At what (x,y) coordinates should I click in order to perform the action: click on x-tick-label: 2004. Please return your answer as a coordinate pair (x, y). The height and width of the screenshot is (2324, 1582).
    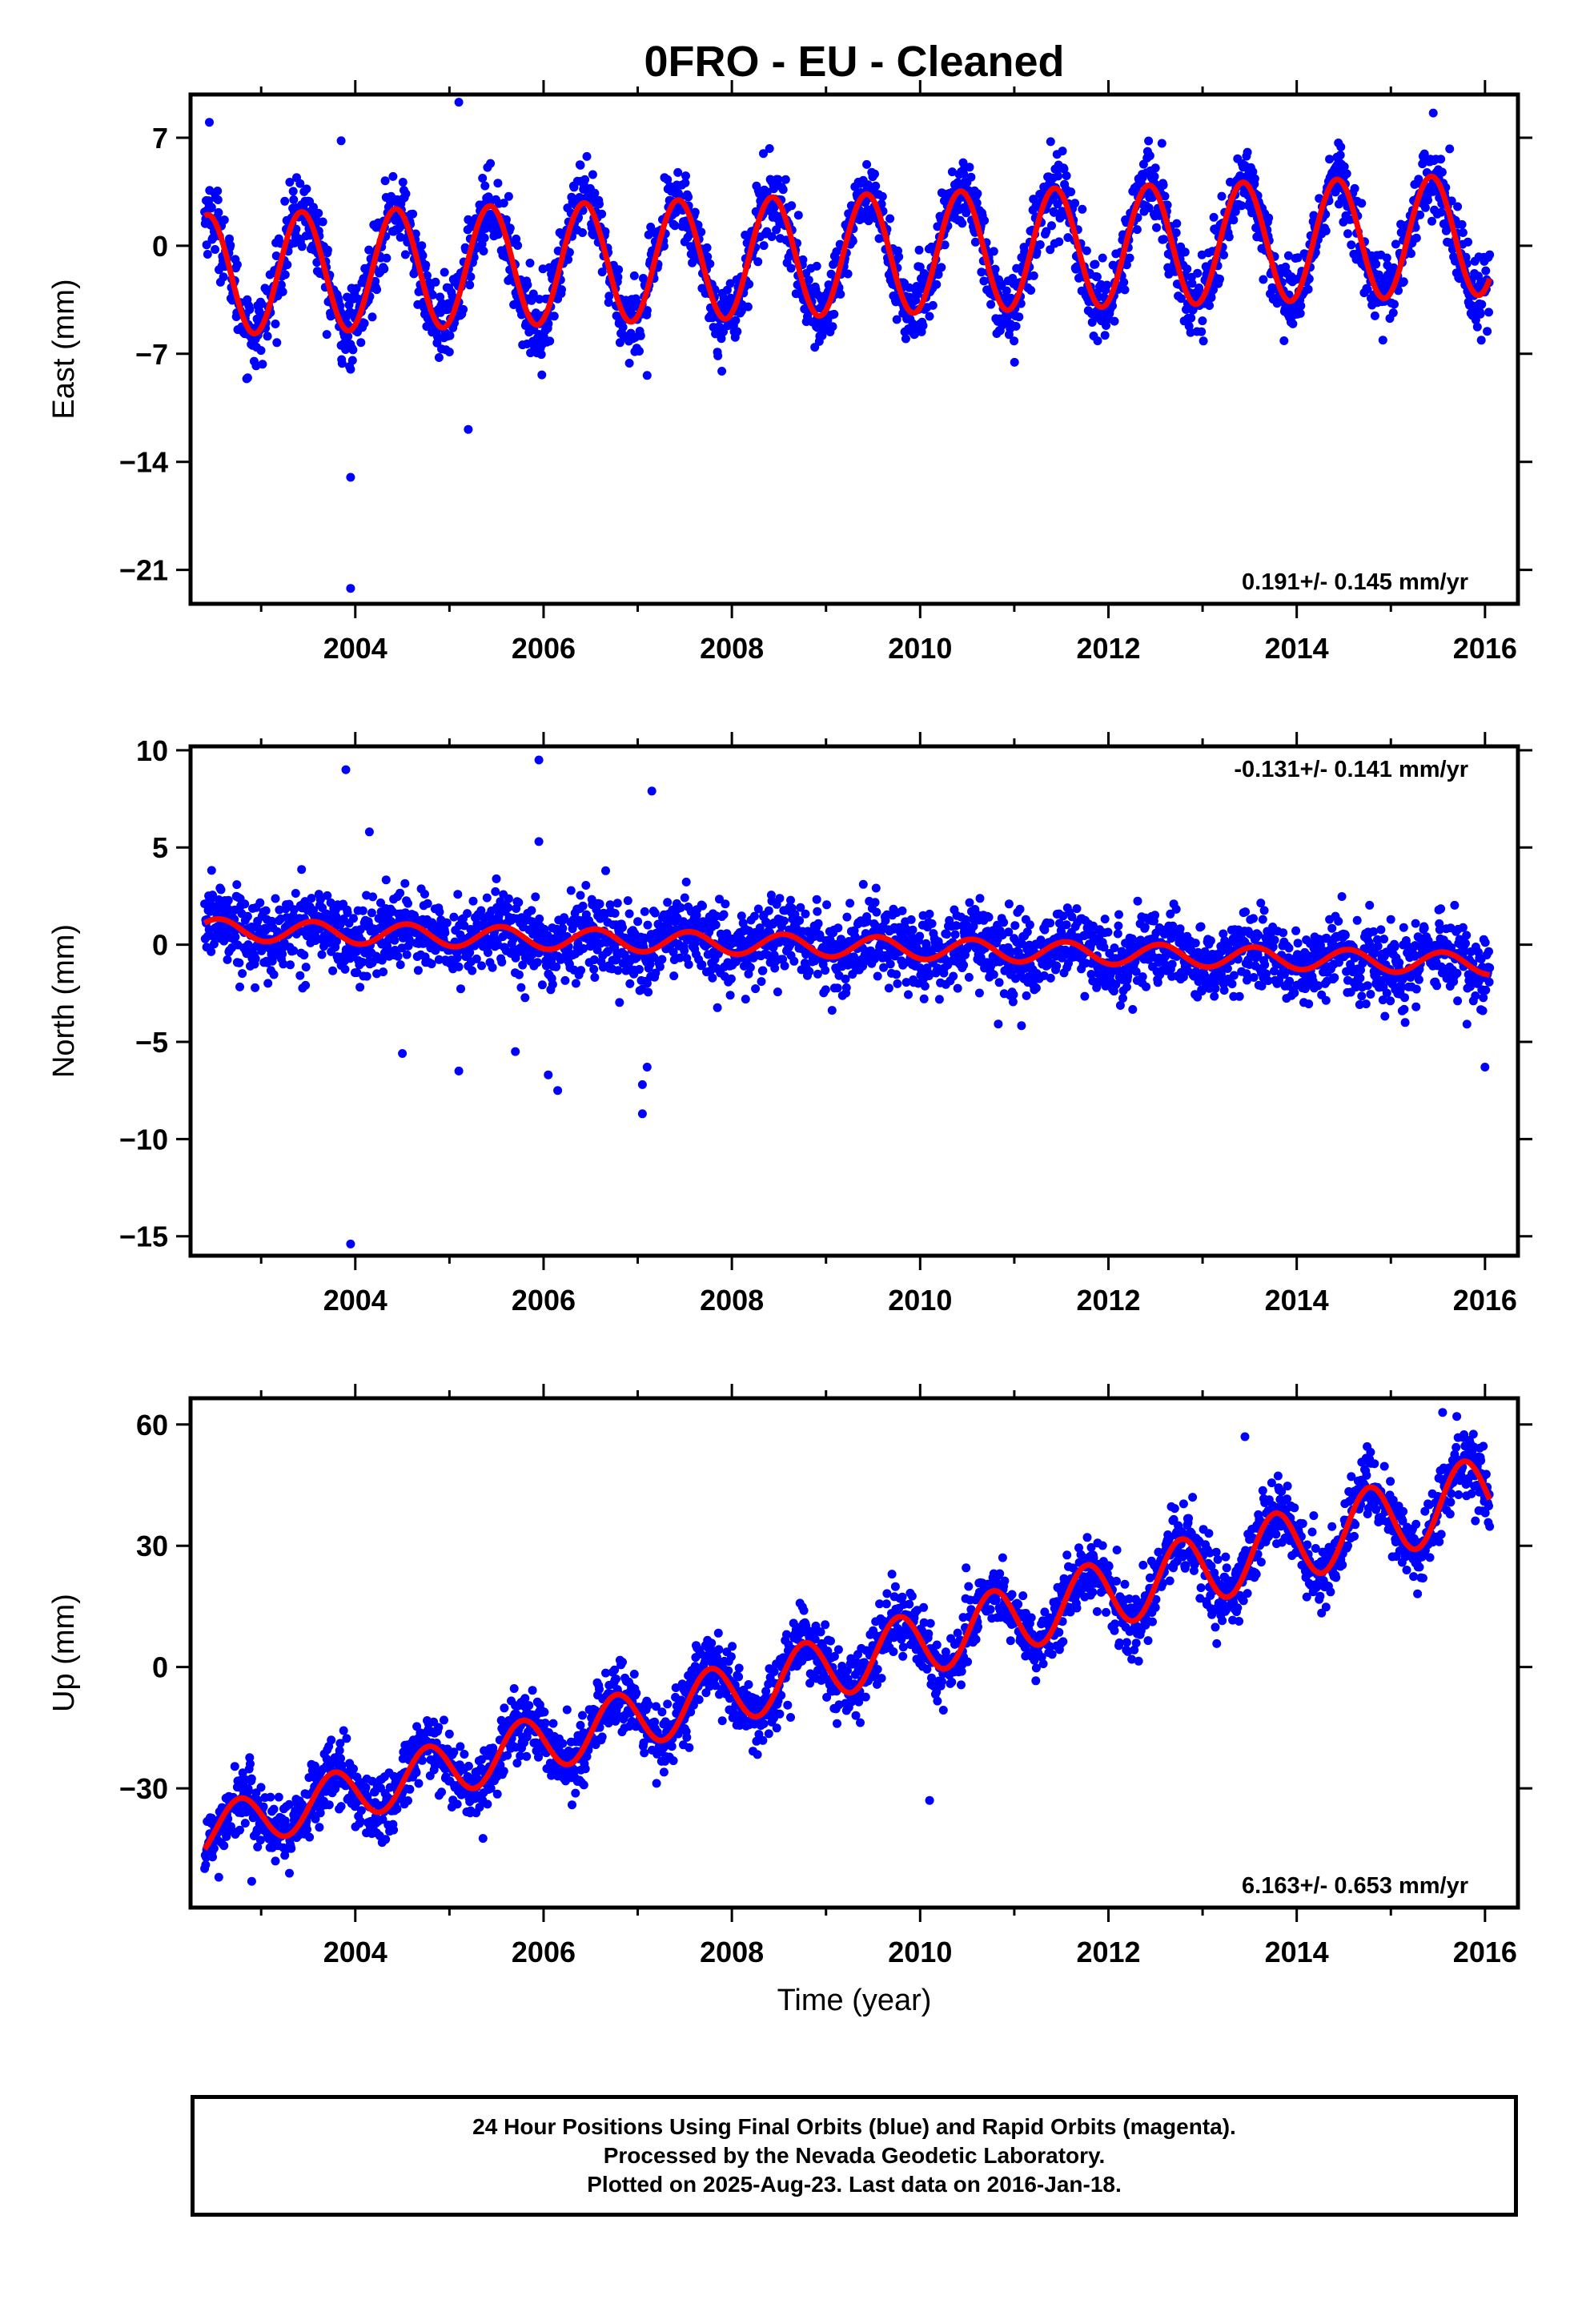
    Looking at the image, I should click on (355, 648).